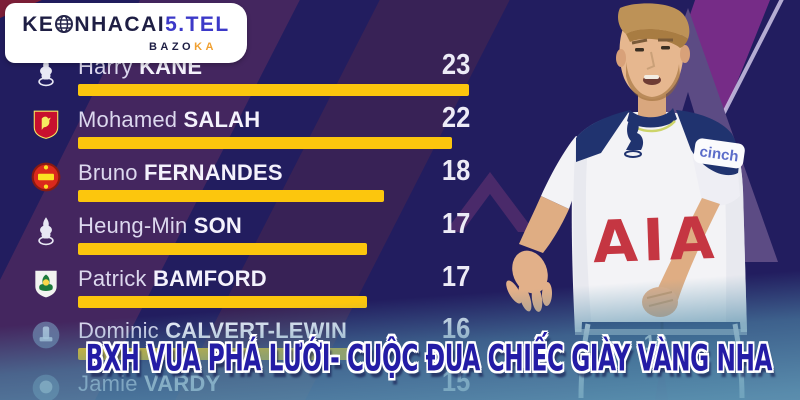  I want to click on site-logo-subtext: BAZOKA, so click(182, 47).